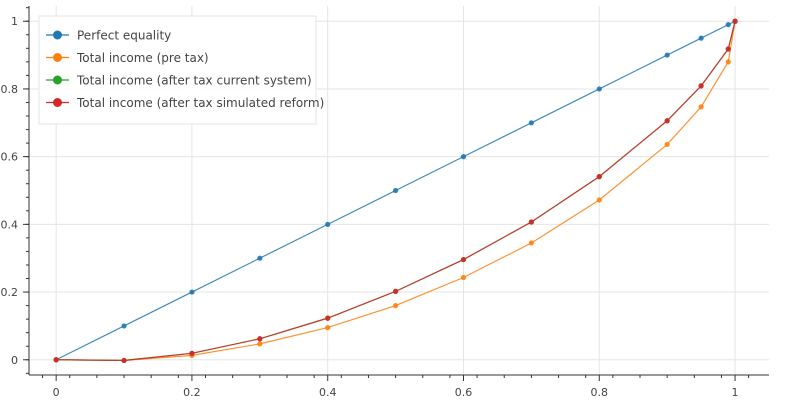  What do you see at coordinates (56, 392) in the screenshot?
I see `x-tick-label: 0` at bounding box center [56, 392].